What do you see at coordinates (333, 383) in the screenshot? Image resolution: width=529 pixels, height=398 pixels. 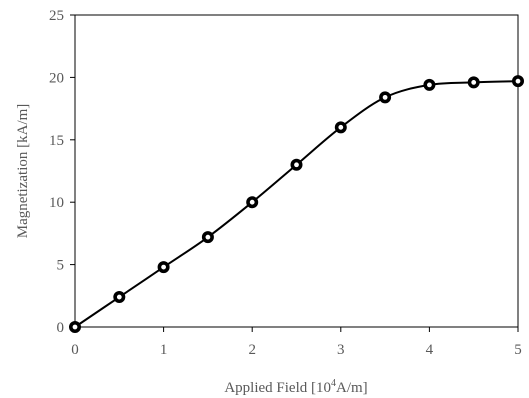 I see `x-axis-label-superscript: 4` at bounding box center [333, 383].